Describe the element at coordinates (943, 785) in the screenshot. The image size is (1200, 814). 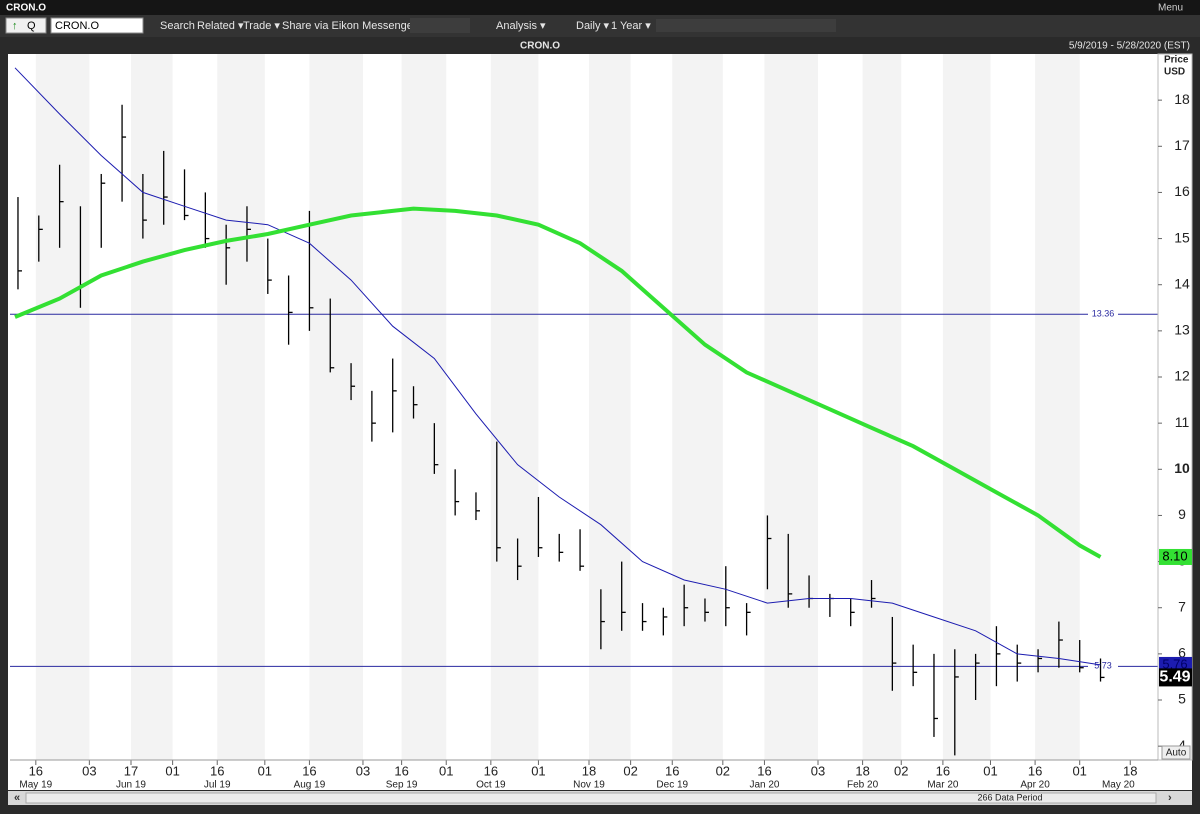
I see `x-month-label: Mar 20` at that location.